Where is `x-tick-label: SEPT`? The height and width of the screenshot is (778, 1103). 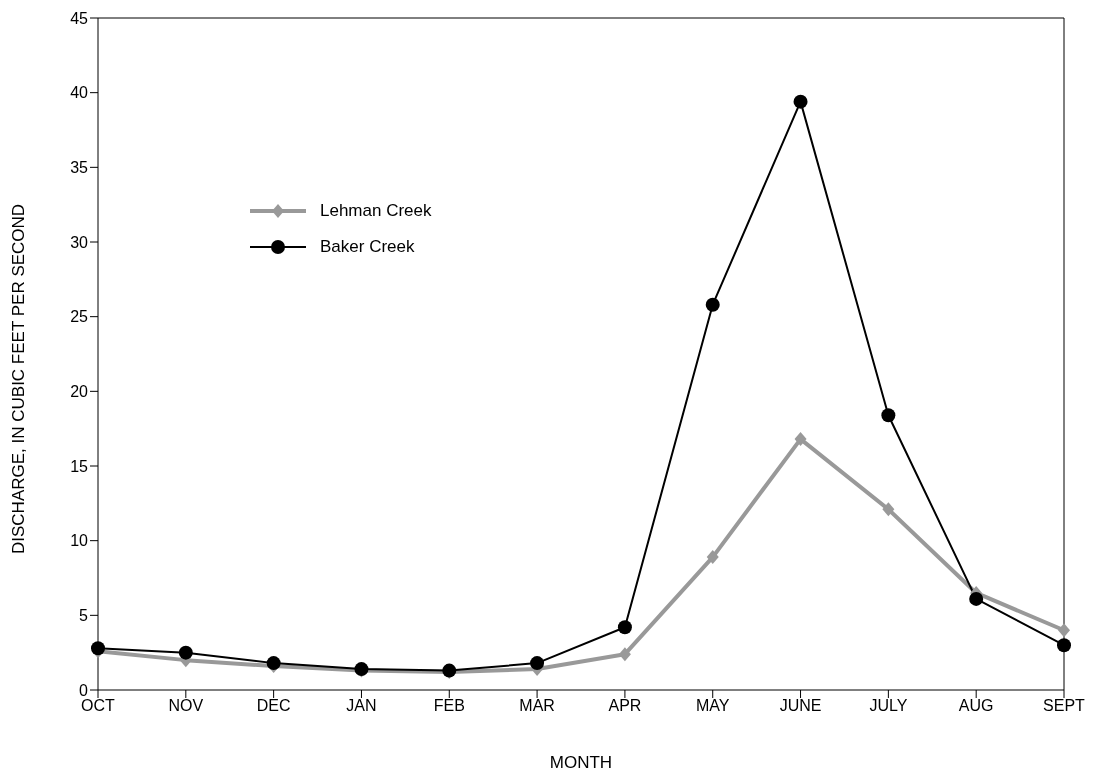
x-tick-label: SEPT is located at coordinates (1064, 706).